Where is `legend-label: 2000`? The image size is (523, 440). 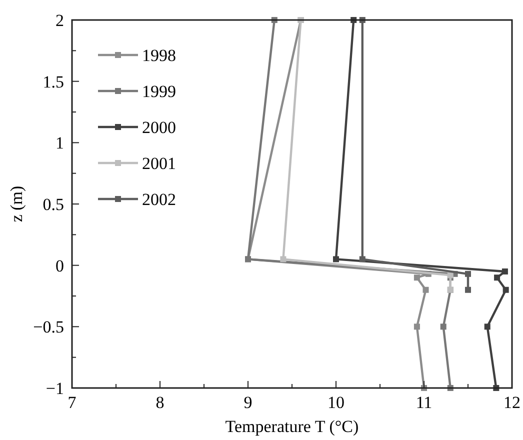
legend-label: 2000 is located at coordinates (159, 127).